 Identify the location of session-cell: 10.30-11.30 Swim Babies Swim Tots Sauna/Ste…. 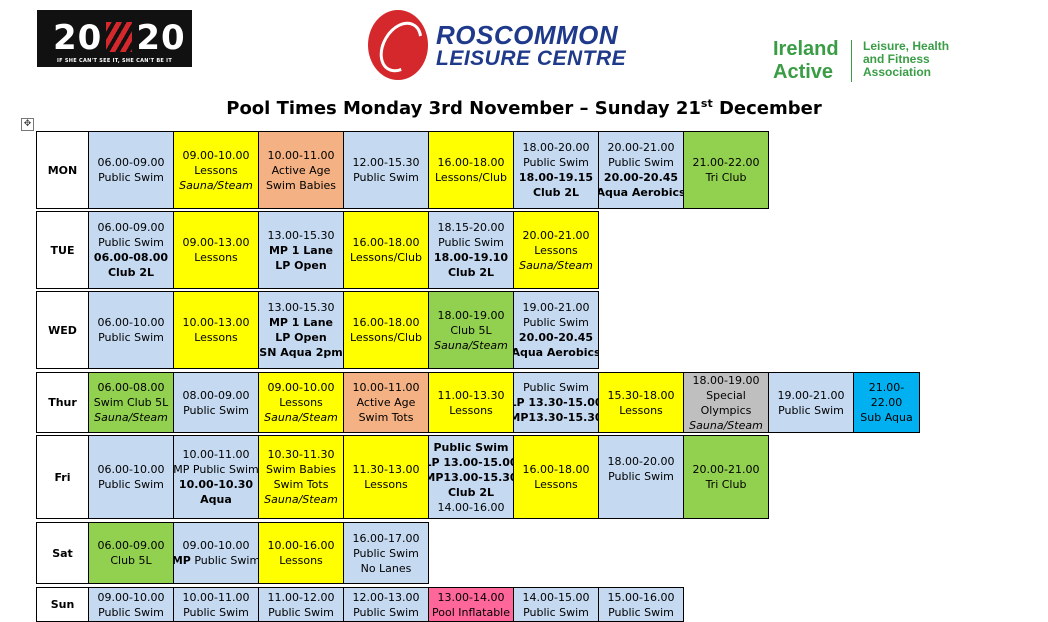
(301, 477).